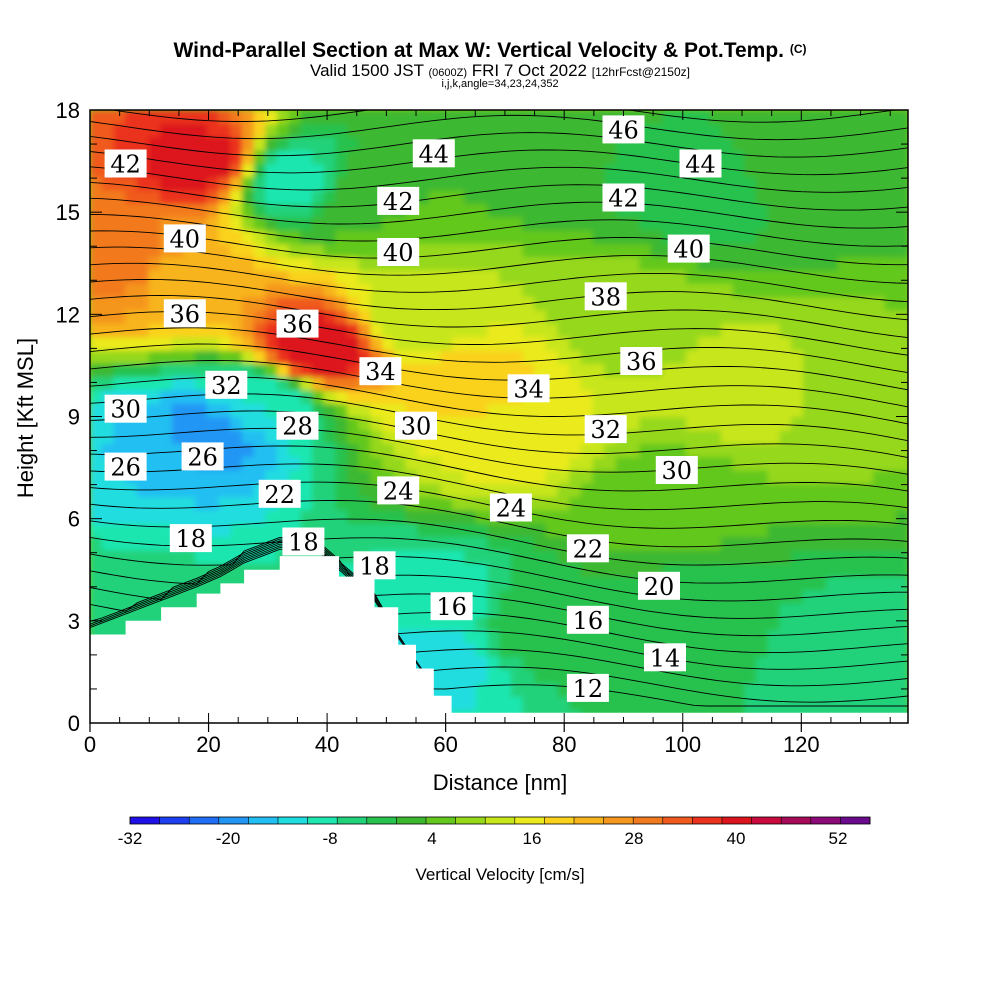 The height and width of the screenshot is (1000, 1000). What do you see at coordinates (130, 838) in the screenshot?
I see `colorbar-tick-label: -32` at bounding box center [130, 838].